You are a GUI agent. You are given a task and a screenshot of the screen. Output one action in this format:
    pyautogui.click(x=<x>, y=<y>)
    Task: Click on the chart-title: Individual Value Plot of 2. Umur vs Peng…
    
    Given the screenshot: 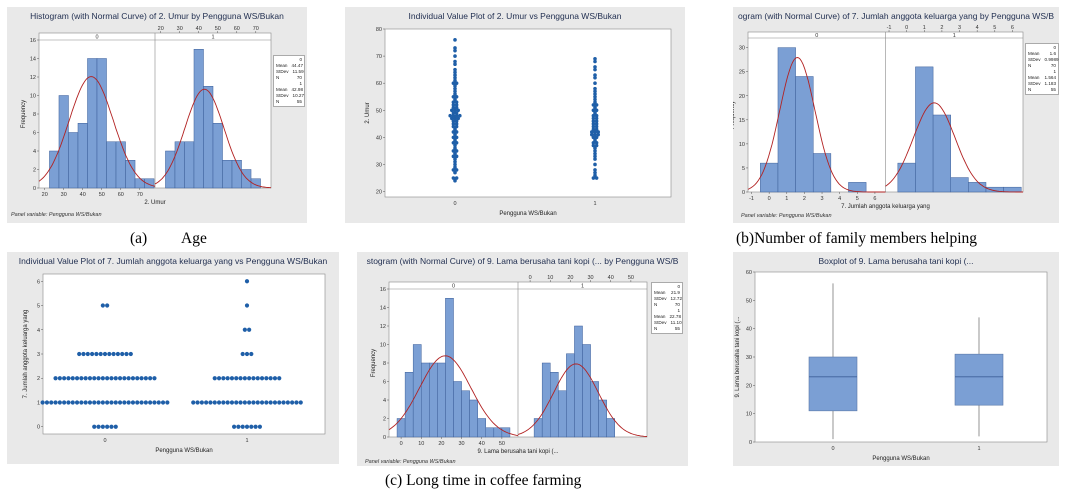 What is the action you would take?
    pyautogui.click(x=515, y=16)
    